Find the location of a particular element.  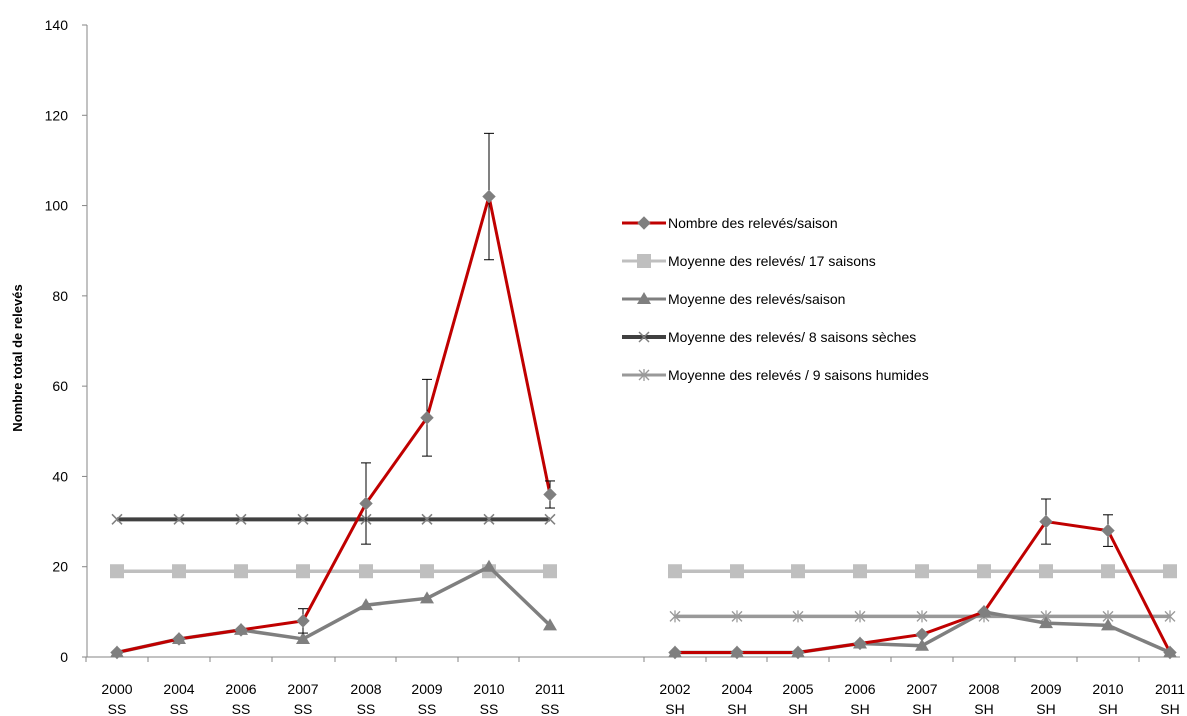

legend-label: Moyenne des relevés/ 17 saisons is located at coordinates (772, 261).